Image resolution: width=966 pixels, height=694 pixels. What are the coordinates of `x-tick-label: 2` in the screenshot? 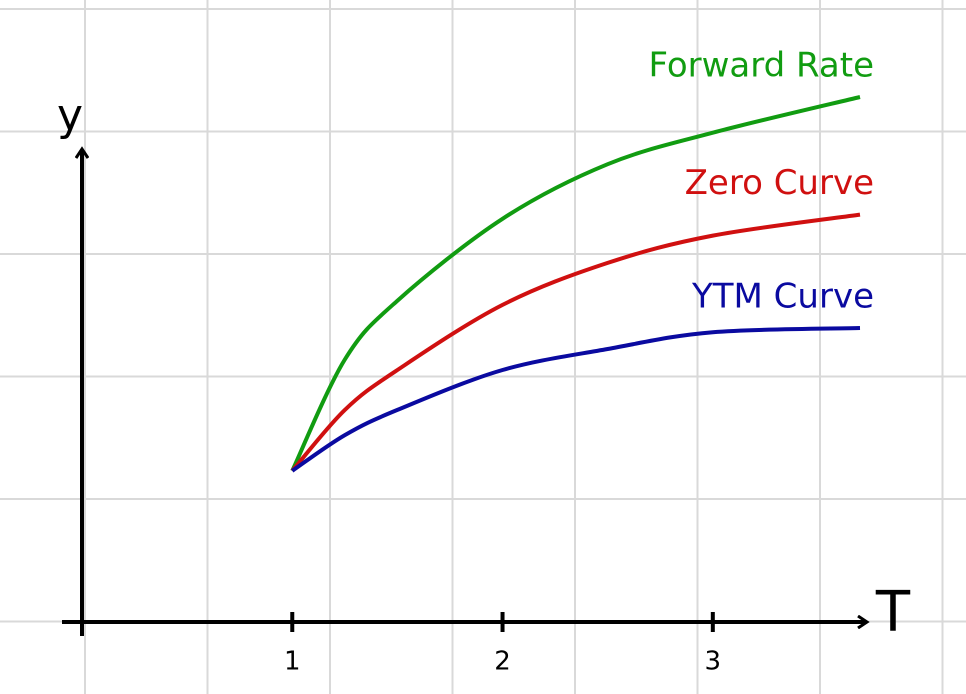 It's located at (502, 662).